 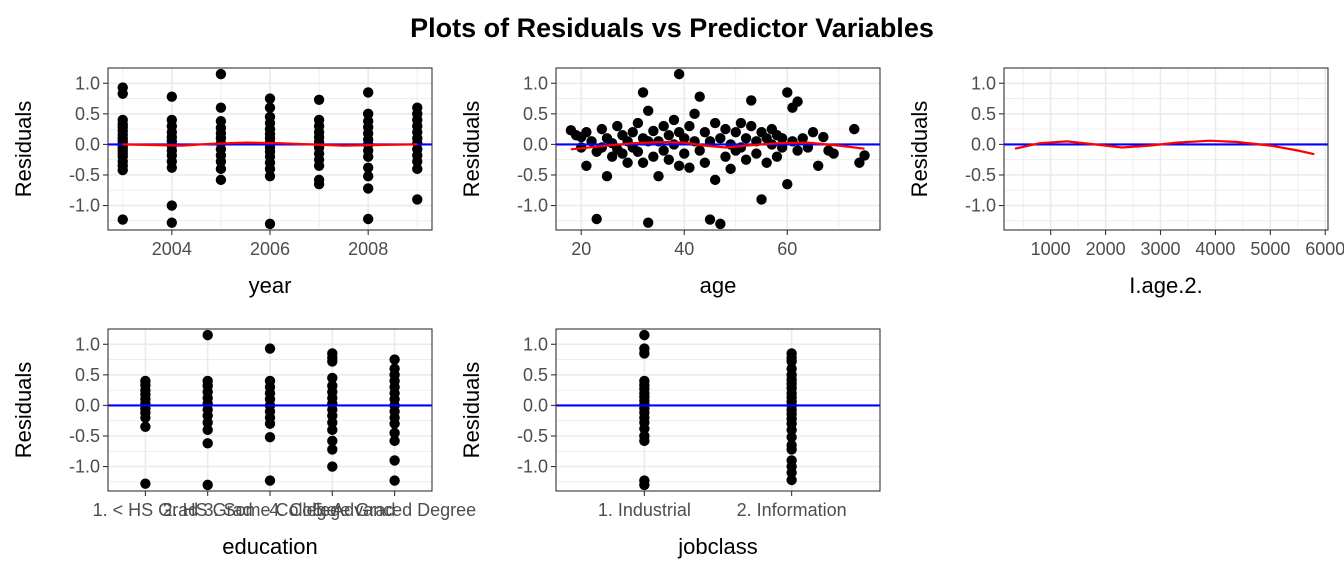 I want to click on smooth-trend-line, so click(x=717, y=145).